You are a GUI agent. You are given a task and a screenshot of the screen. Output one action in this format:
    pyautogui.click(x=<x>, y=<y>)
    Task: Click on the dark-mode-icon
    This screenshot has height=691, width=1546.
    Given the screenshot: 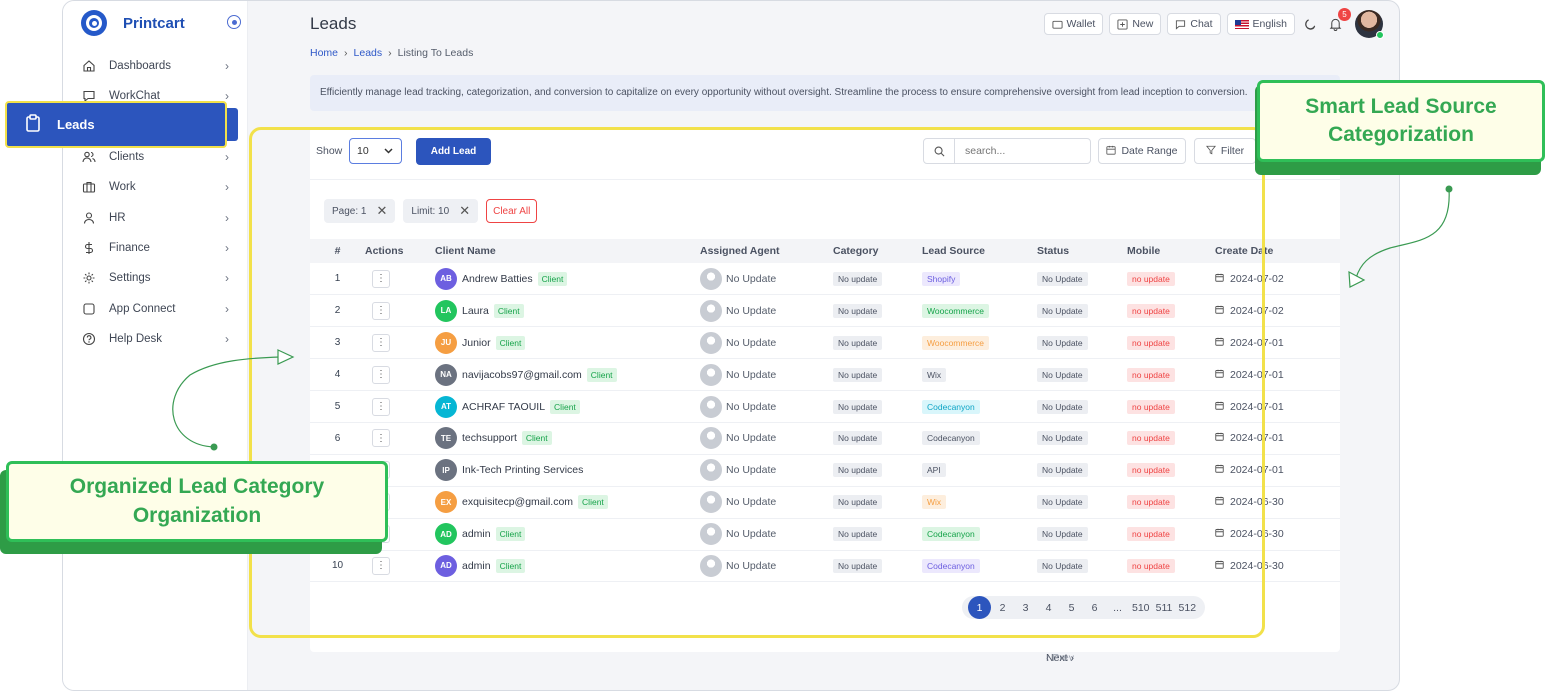 What is the action you would take?
    pyautogui.click(x=1310, y=24)
    